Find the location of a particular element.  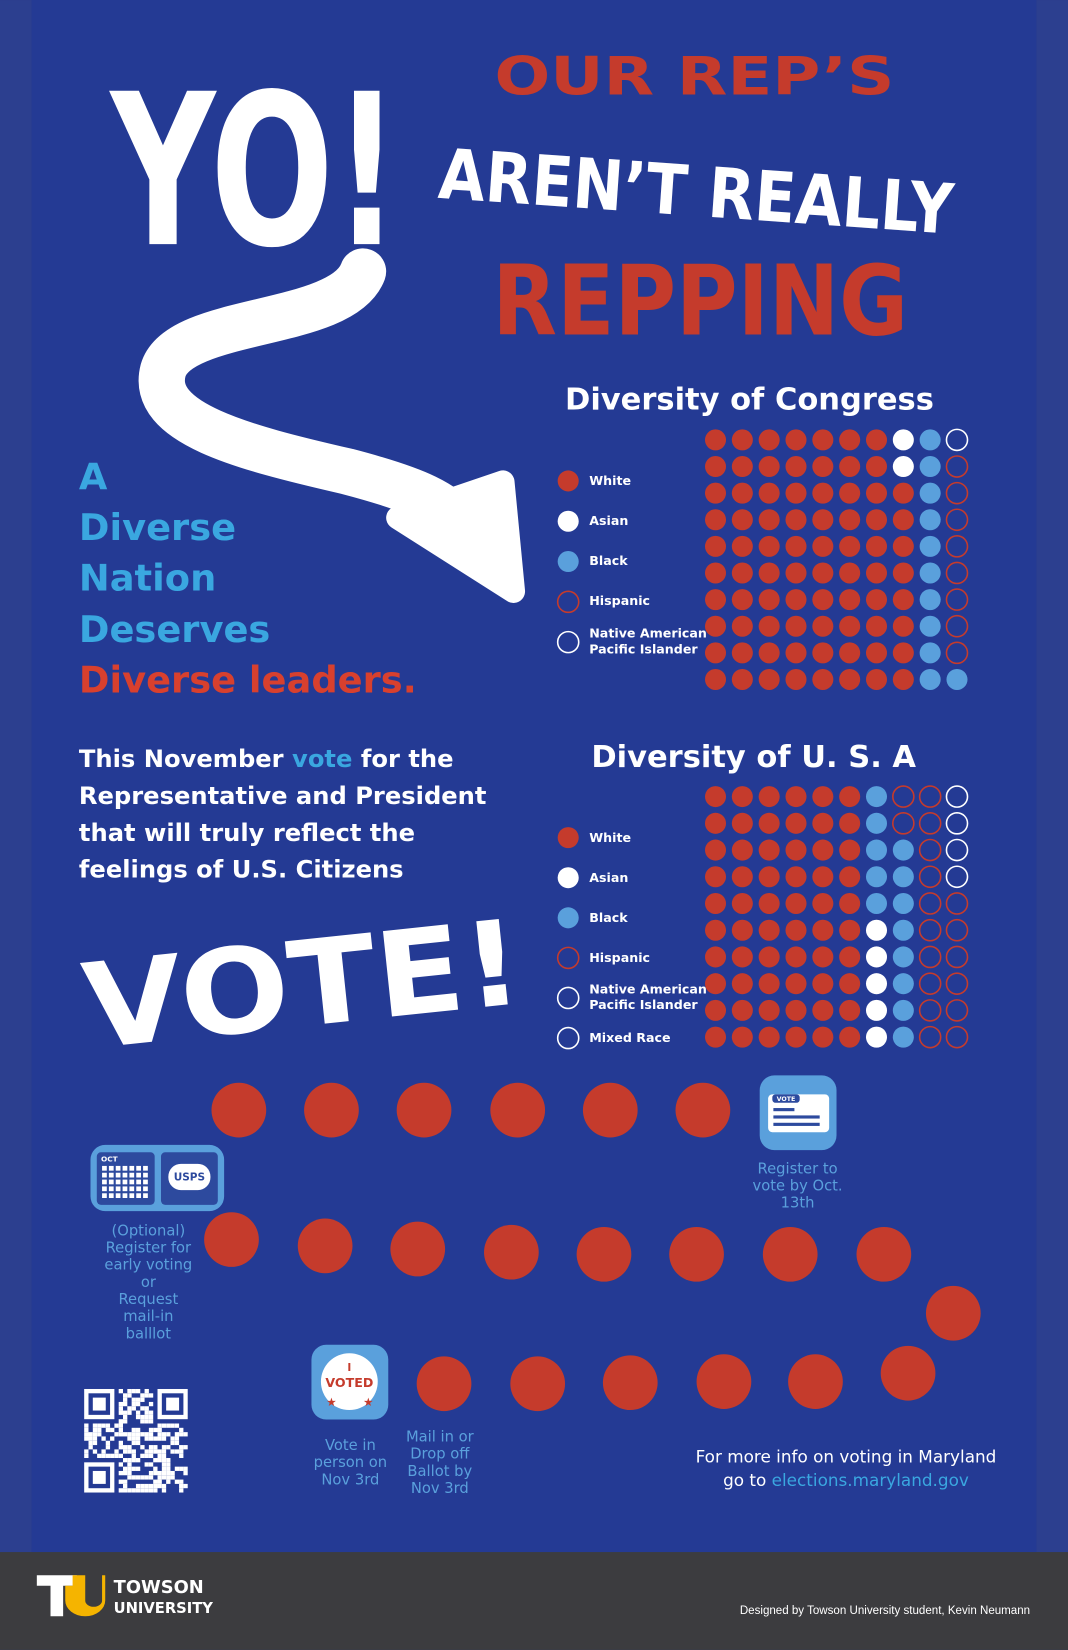

qr-finder is located at coordinates (99, 1477).